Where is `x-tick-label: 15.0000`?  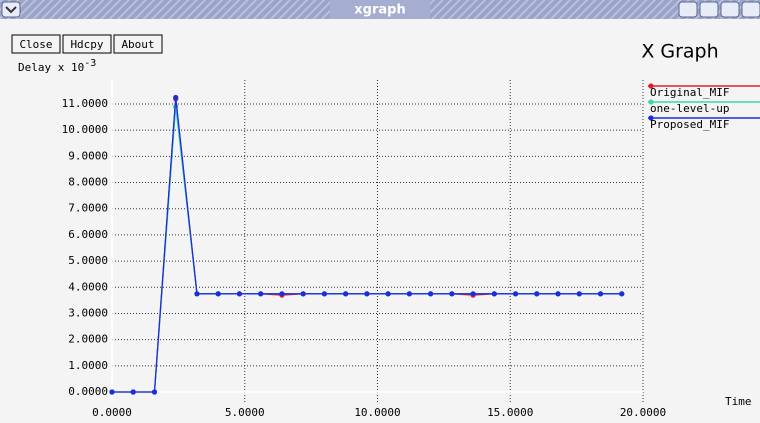 x-tick-label: 15.0000 is located at coordinates (510, 412).